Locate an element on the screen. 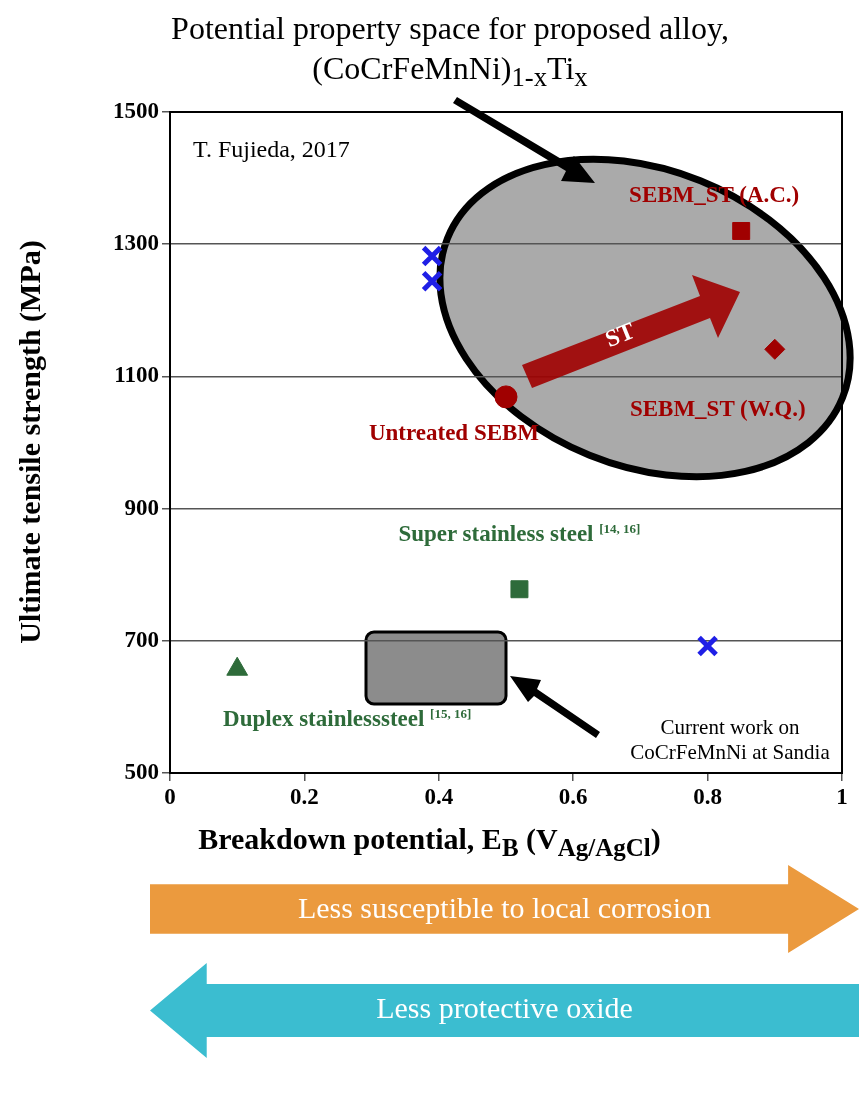  series-label: Untreated SEBM is located at coordinates (454, 432).